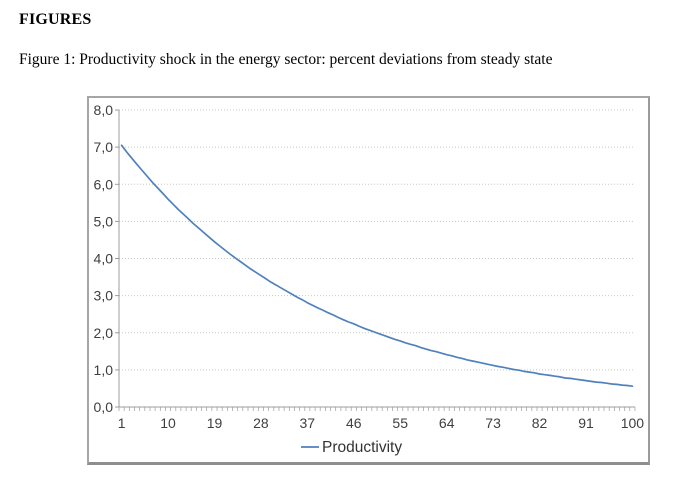  What do you see at coordinates (104, 110) in the screenshot?
I see `y-tick-label: 8,0` at bounding box center [104, 110].